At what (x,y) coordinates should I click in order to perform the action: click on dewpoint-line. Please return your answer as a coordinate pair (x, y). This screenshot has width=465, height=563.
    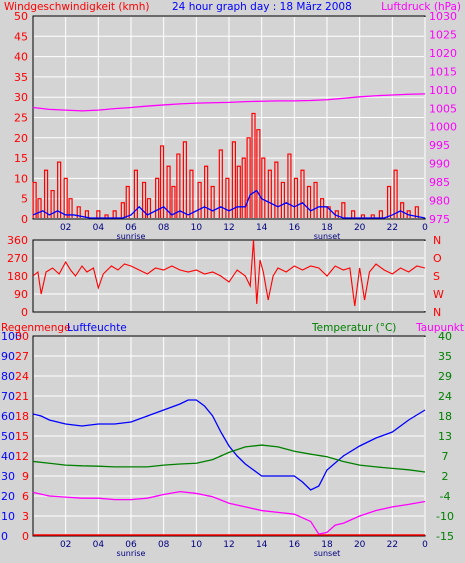
    Looking at the image, I should click on (229, 512).